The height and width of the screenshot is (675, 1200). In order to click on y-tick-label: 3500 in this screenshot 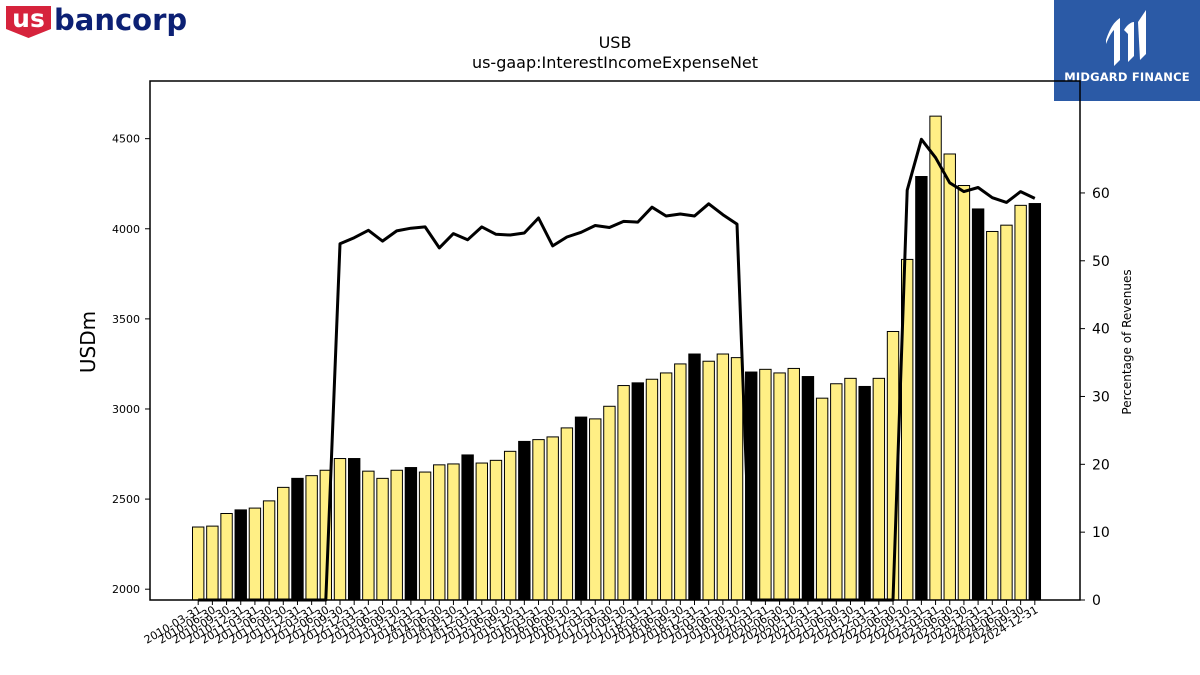, I will do `click(126, 319)`.